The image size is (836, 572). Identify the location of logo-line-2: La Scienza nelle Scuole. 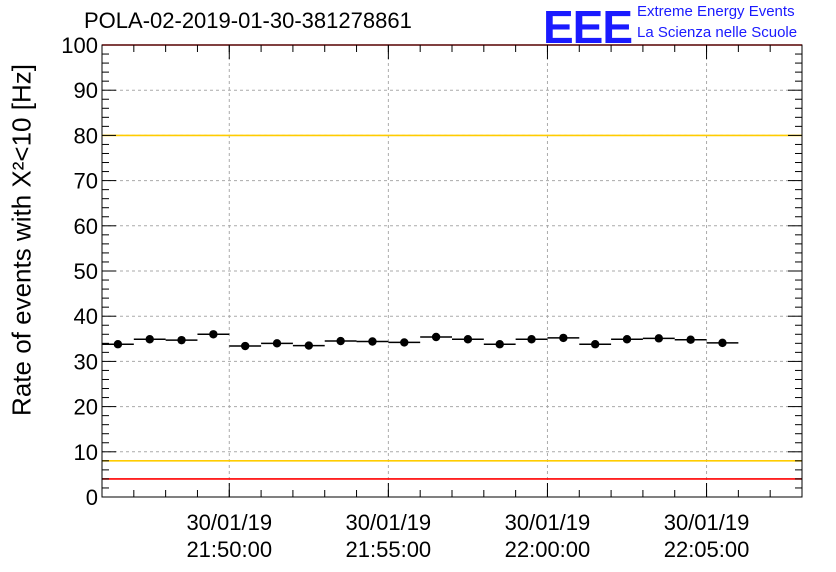
(717, 32).